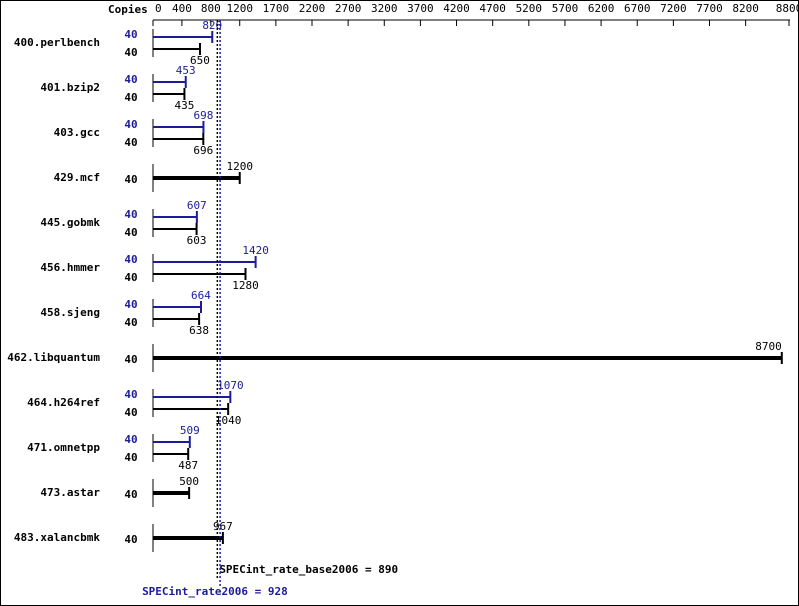  I want to click on value-label: 638, so click(199, 330).